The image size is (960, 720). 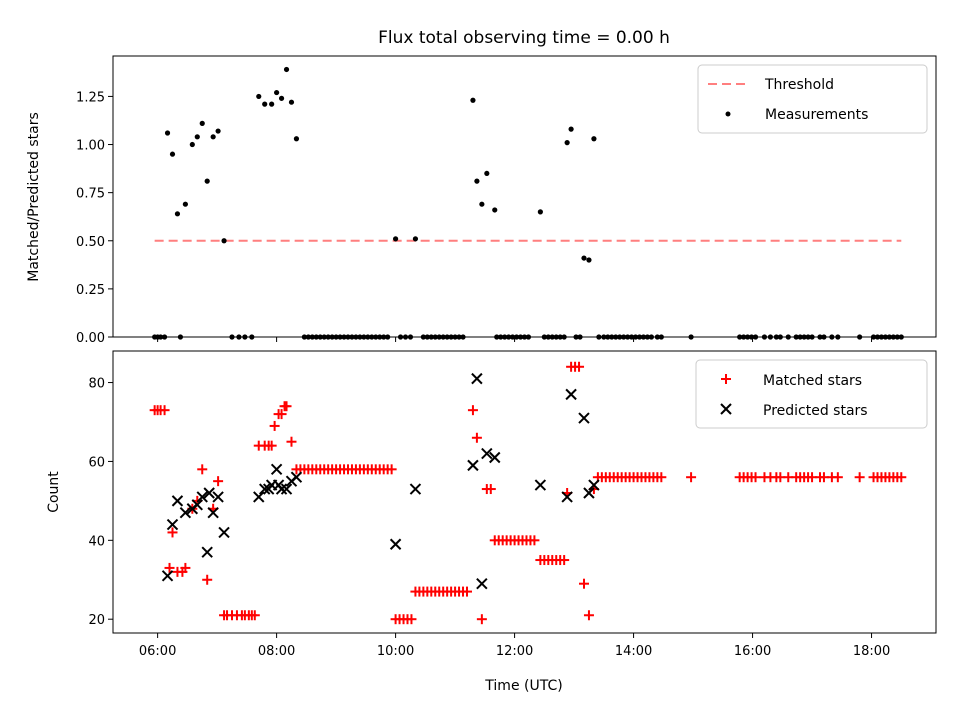 What do you see at coordinates (515, 339) in the screenshot?
I see `top-x-ticks` at bounding box center [515, 339].